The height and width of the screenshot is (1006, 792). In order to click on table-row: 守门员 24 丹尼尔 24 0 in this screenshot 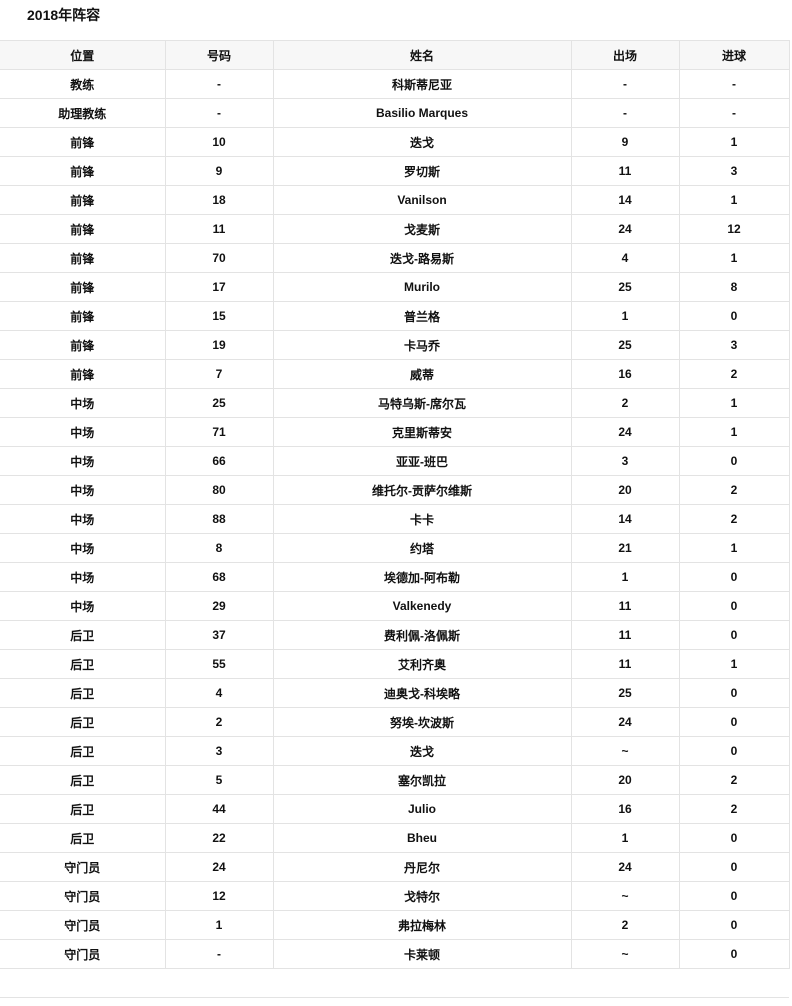, I will do `click(395, 867)`.